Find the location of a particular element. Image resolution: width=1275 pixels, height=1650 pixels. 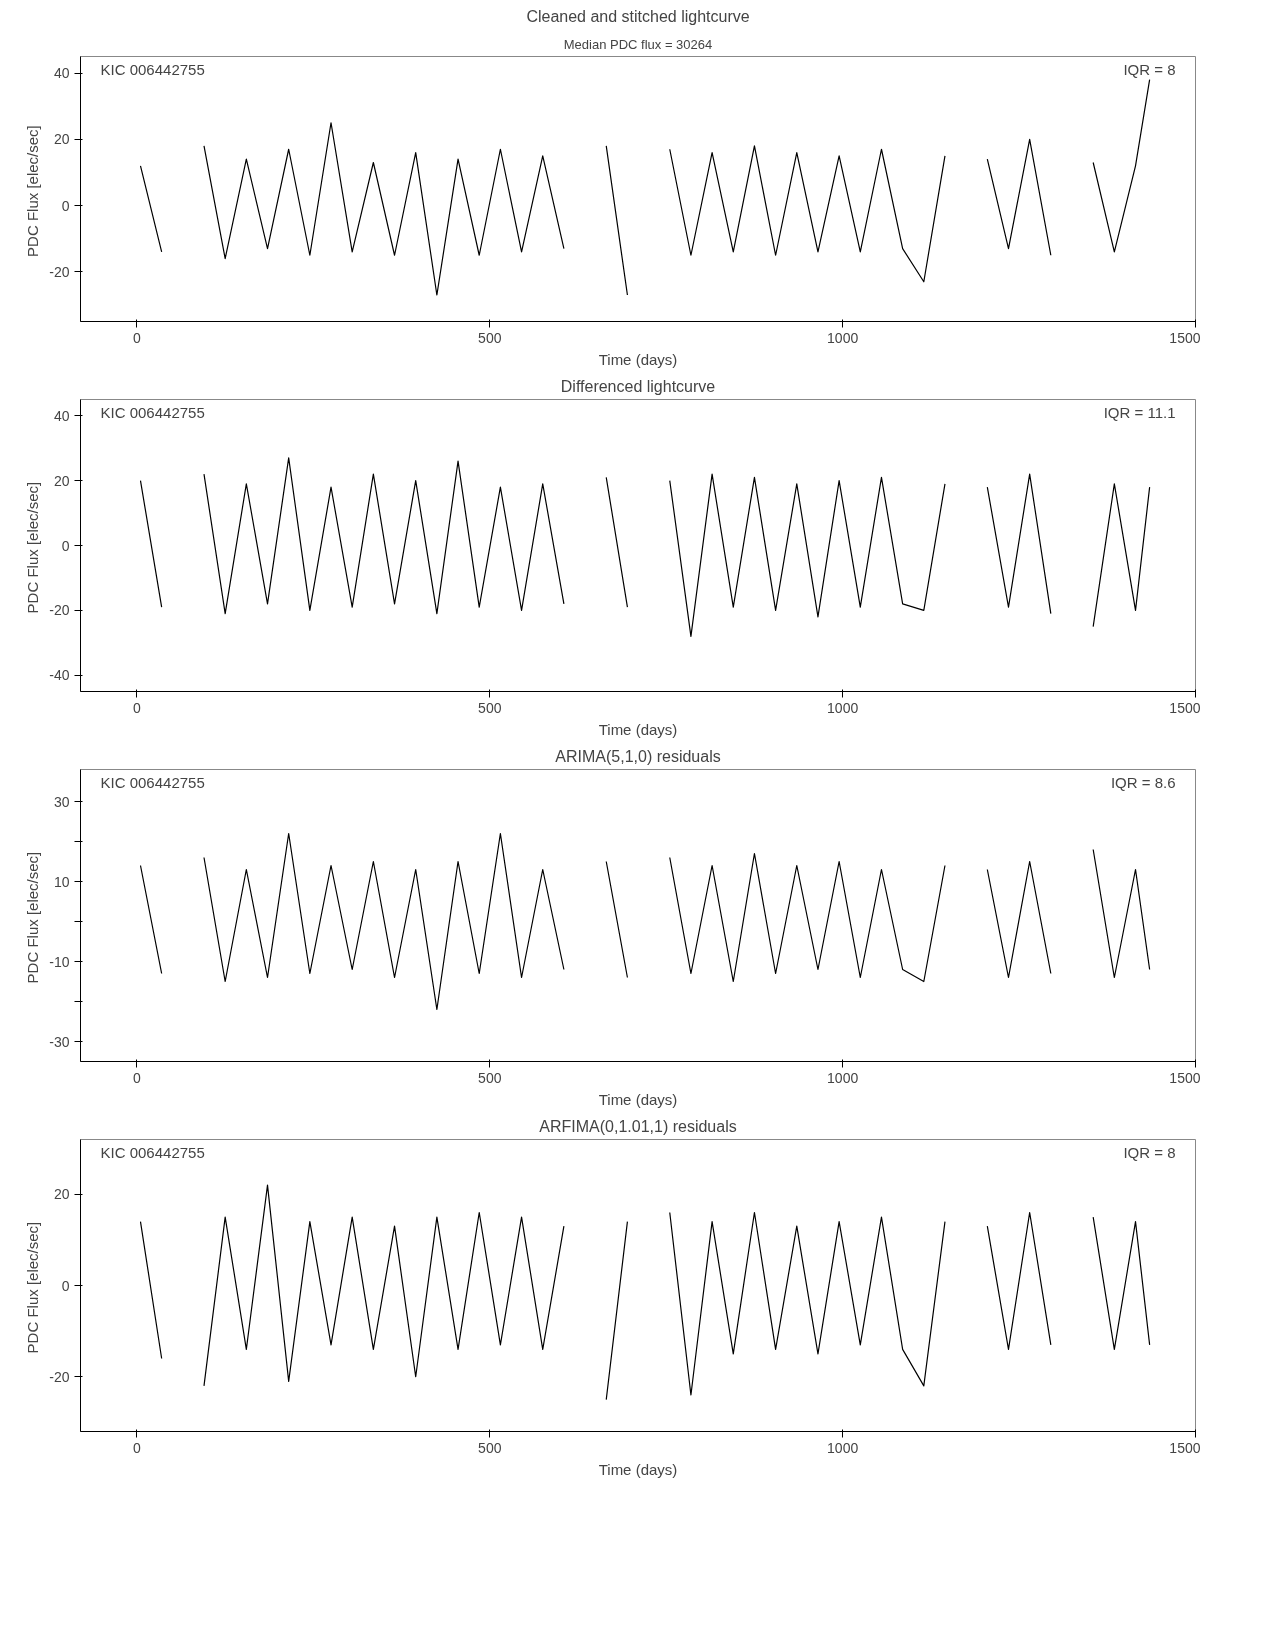

y-tick-label: -30 is located at coordinates (59, 1041).